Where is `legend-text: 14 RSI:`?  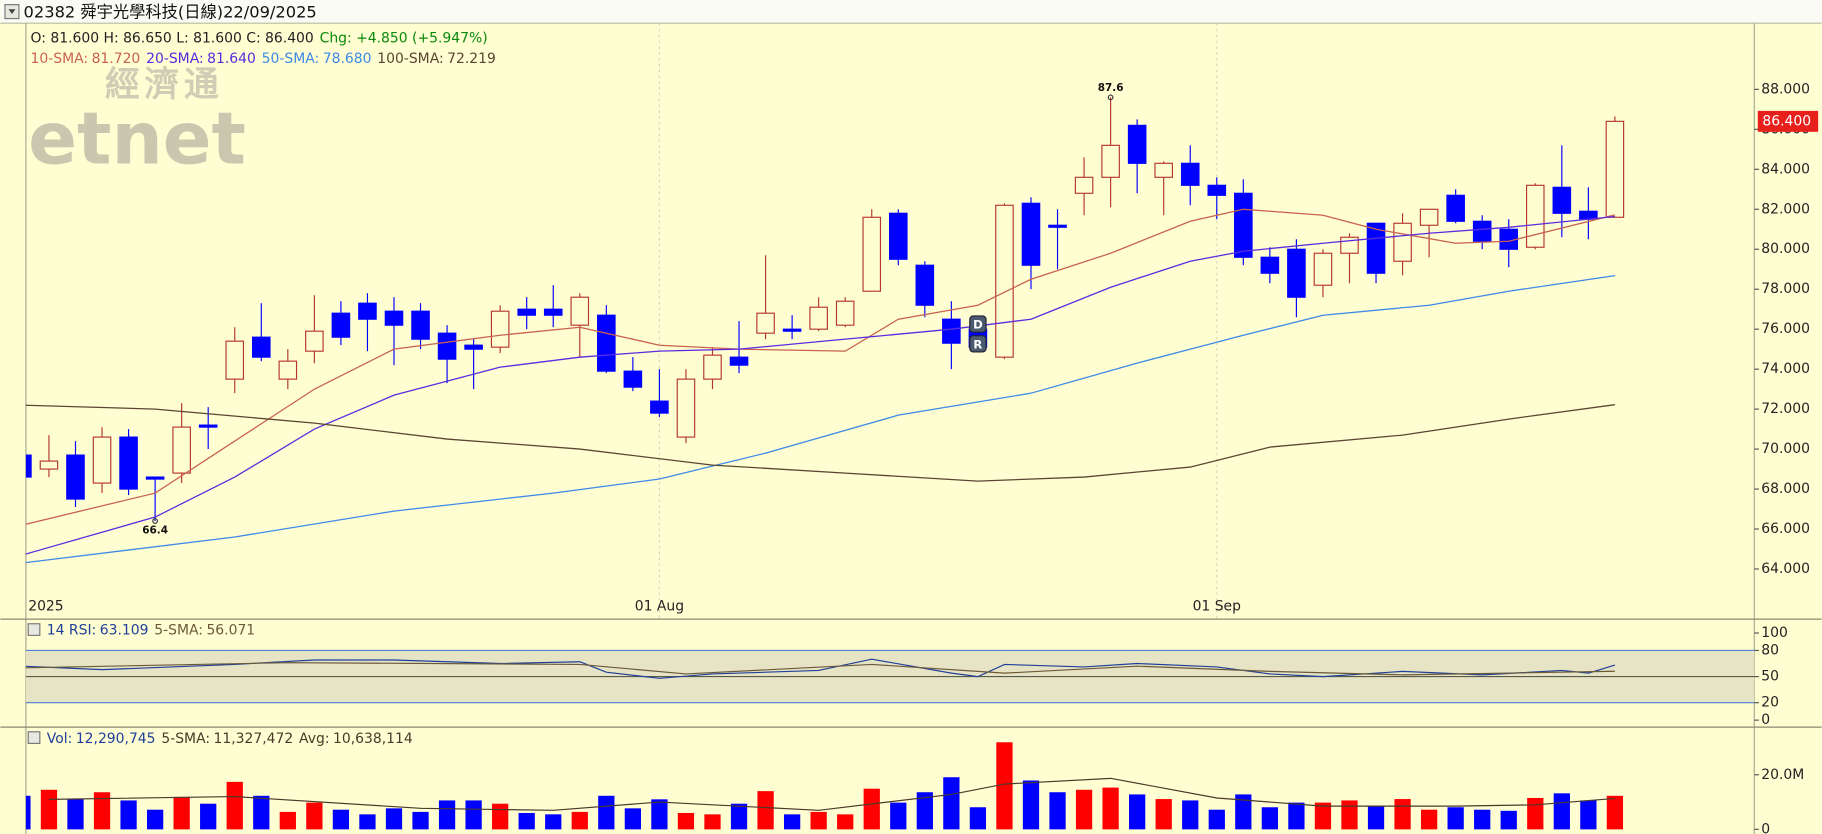 legend-text: 14 RSI: is located at coordinates (71, 631).